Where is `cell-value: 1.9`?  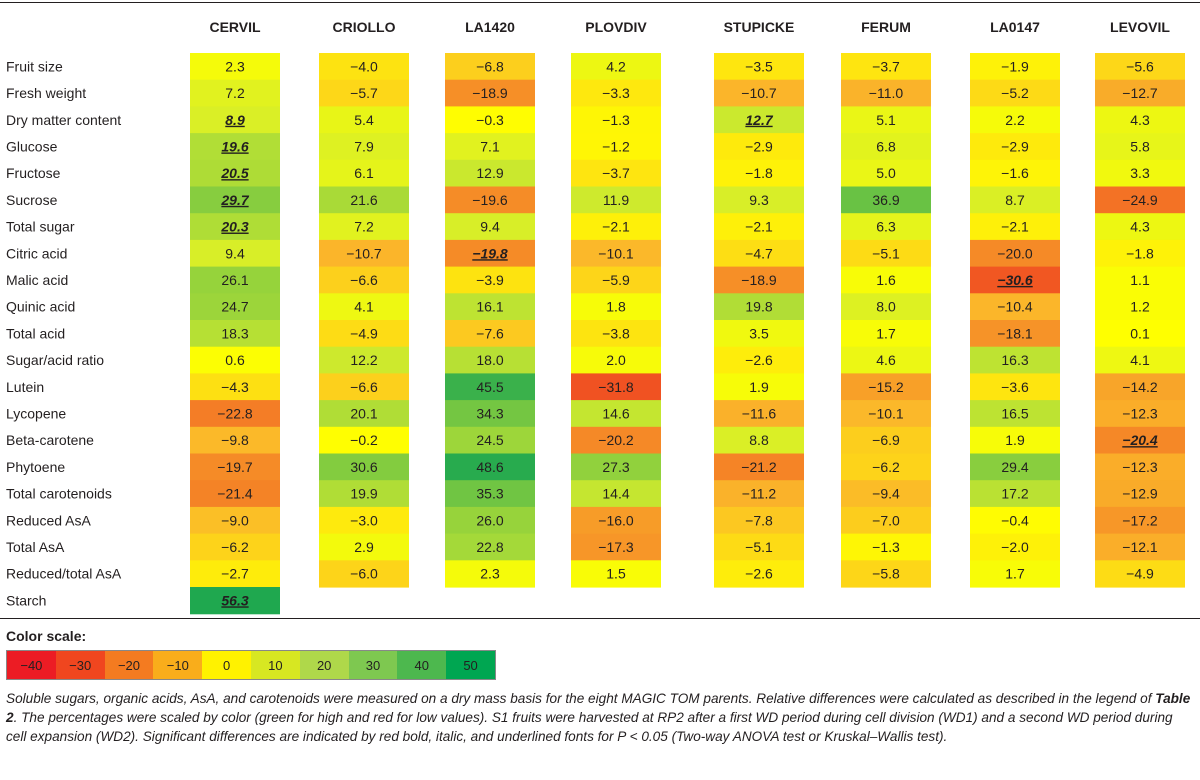 cell-value: 1.9 is located at coordinates (1015, 440).